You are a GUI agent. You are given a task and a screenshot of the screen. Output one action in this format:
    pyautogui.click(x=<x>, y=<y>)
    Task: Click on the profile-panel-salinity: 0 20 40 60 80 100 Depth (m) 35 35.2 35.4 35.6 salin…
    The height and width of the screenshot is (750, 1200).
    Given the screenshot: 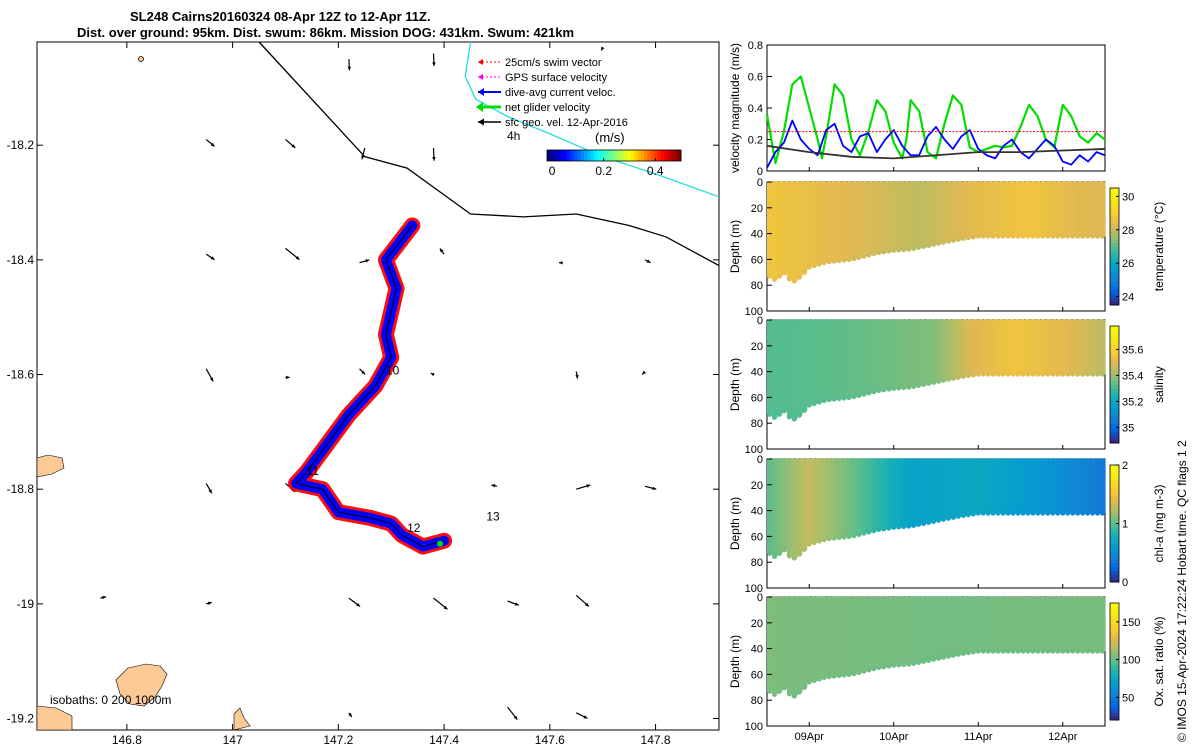 What is the action you would take?
    pyautogui.click(x=947, y=385)
    